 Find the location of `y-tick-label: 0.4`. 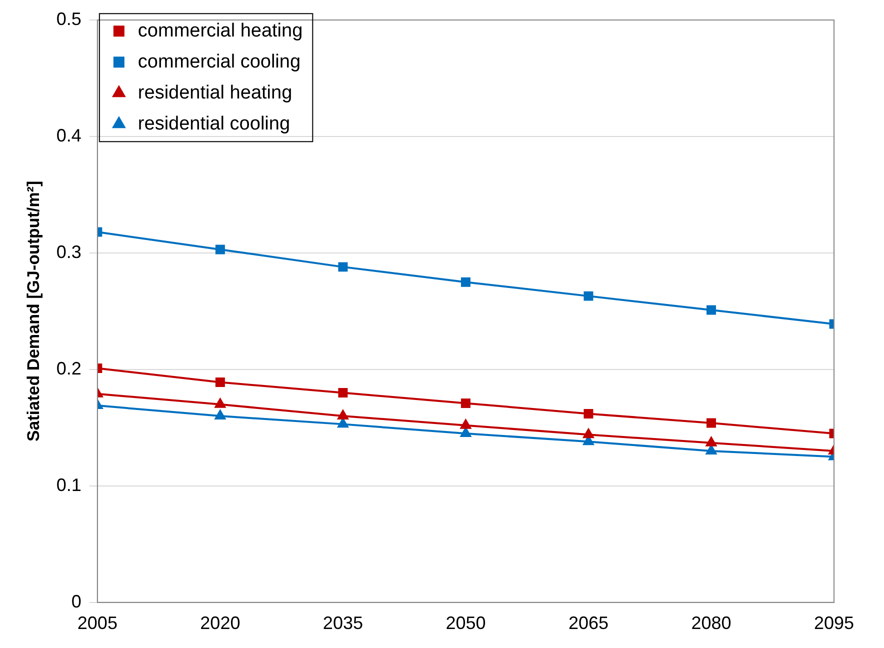

y-tick-label: 0.4 is located at coordinates (69, 135).